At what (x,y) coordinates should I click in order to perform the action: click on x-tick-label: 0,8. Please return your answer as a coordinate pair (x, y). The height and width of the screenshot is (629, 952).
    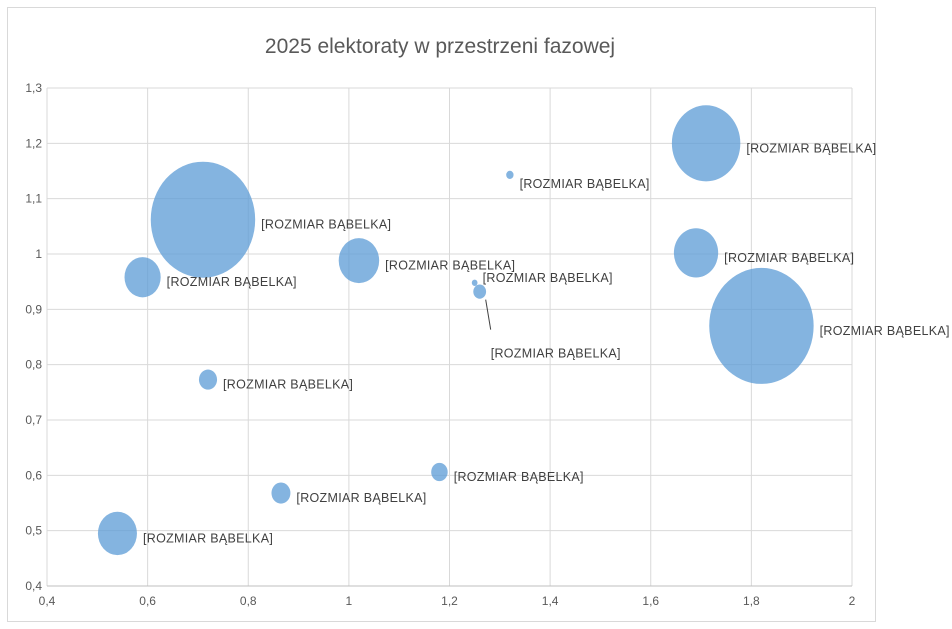
    Looking at the image, I should click on (248, 601).